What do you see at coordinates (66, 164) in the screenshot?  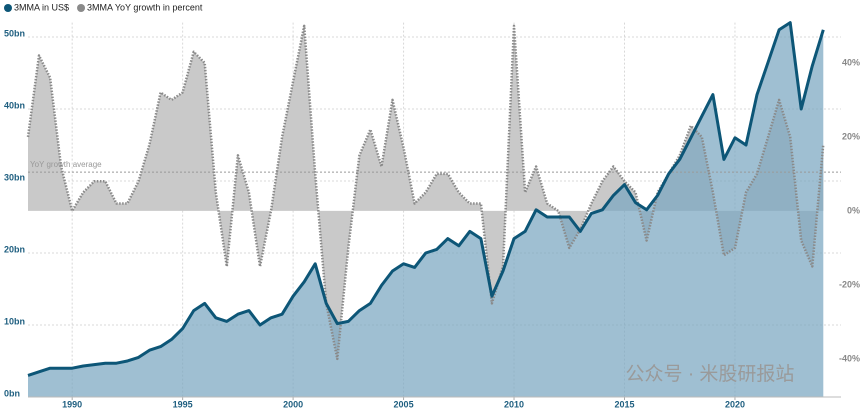 I see `annotation: YoY growth average` at bounding box center [66, 164].